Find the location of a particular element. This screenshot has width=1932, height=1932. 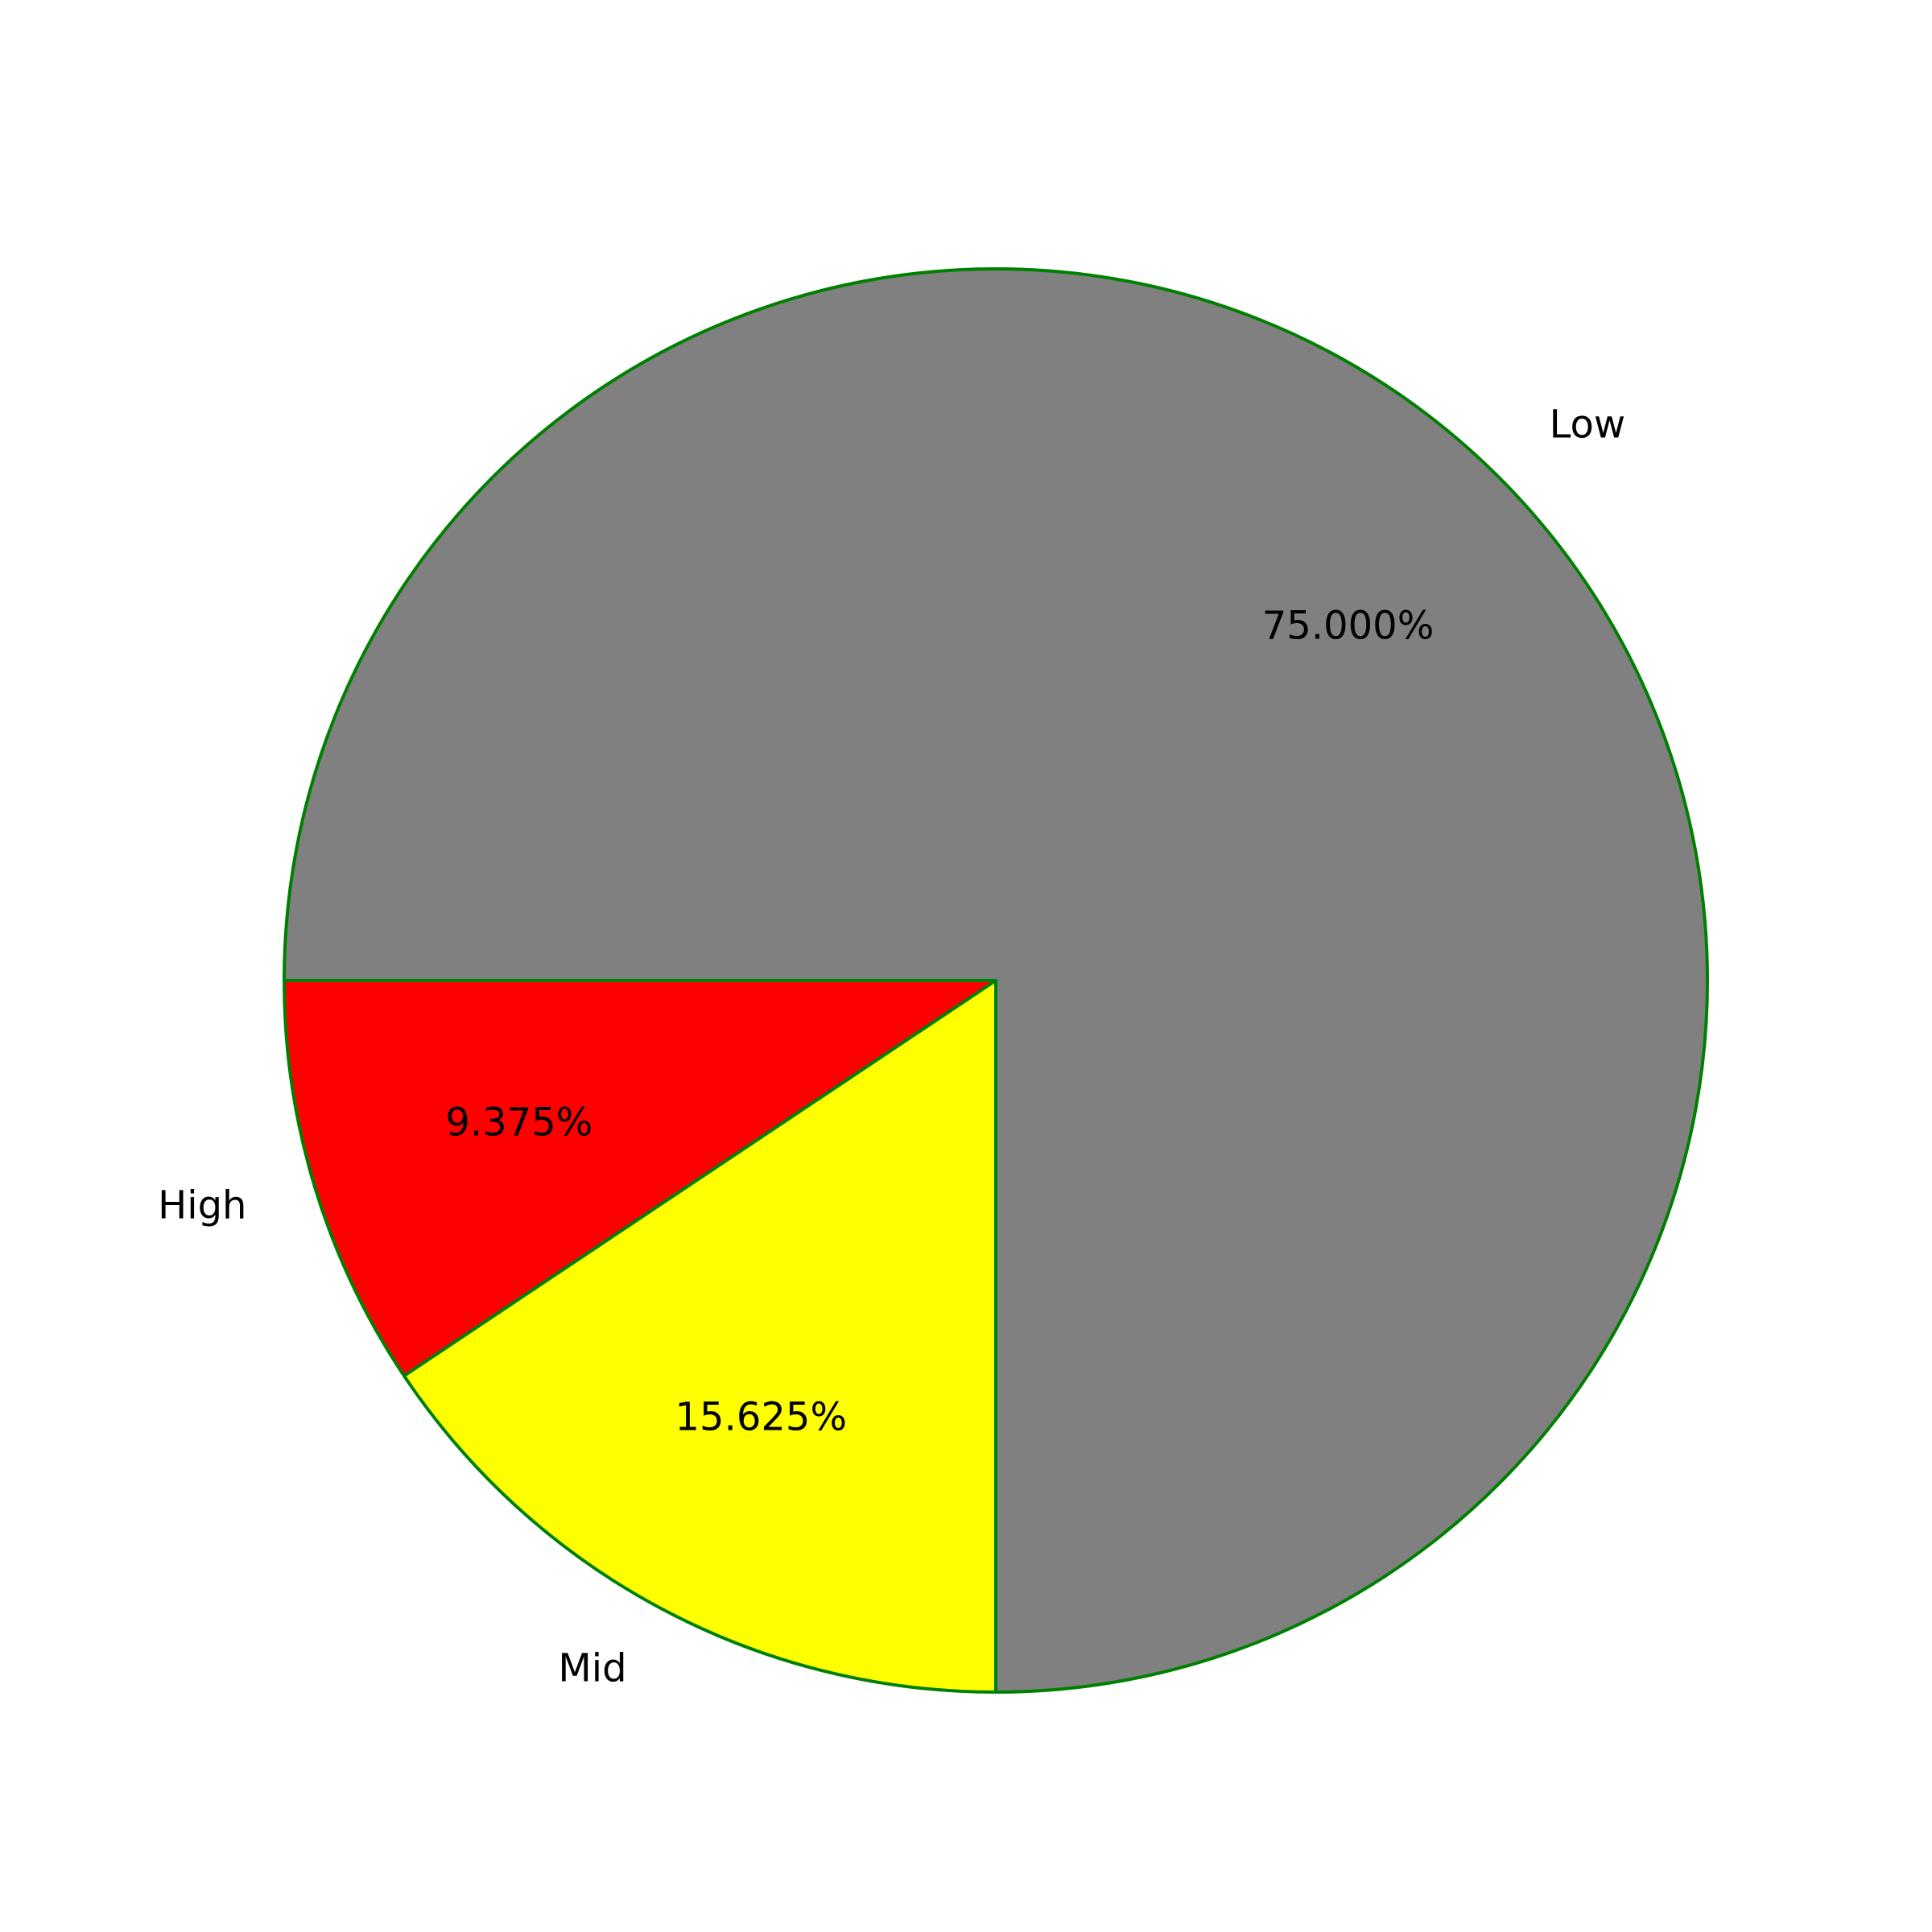

slice-label-high: High is located at coordinates (202, 1205).